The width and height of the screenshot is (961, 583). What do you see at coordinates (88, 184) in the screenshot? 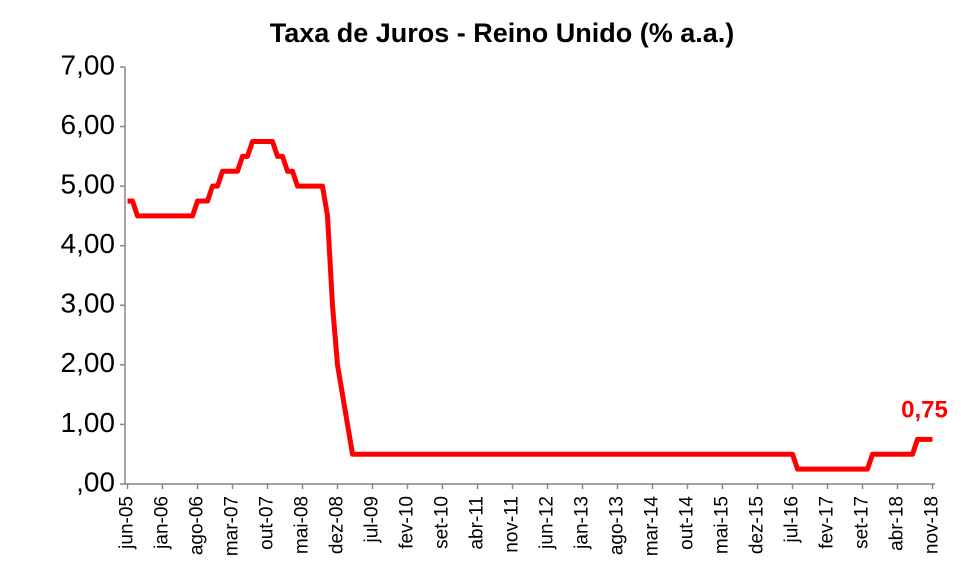
I see `y-tick-label: 5,00` at bounding box center [88, 184].